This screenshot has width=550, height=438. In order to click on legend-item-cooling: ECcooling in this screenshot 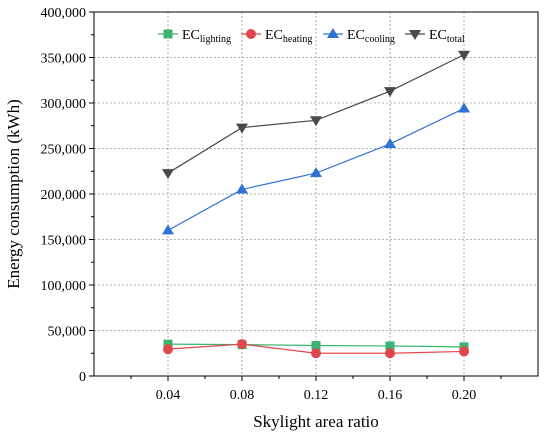, I will do `click(359, 36)`.